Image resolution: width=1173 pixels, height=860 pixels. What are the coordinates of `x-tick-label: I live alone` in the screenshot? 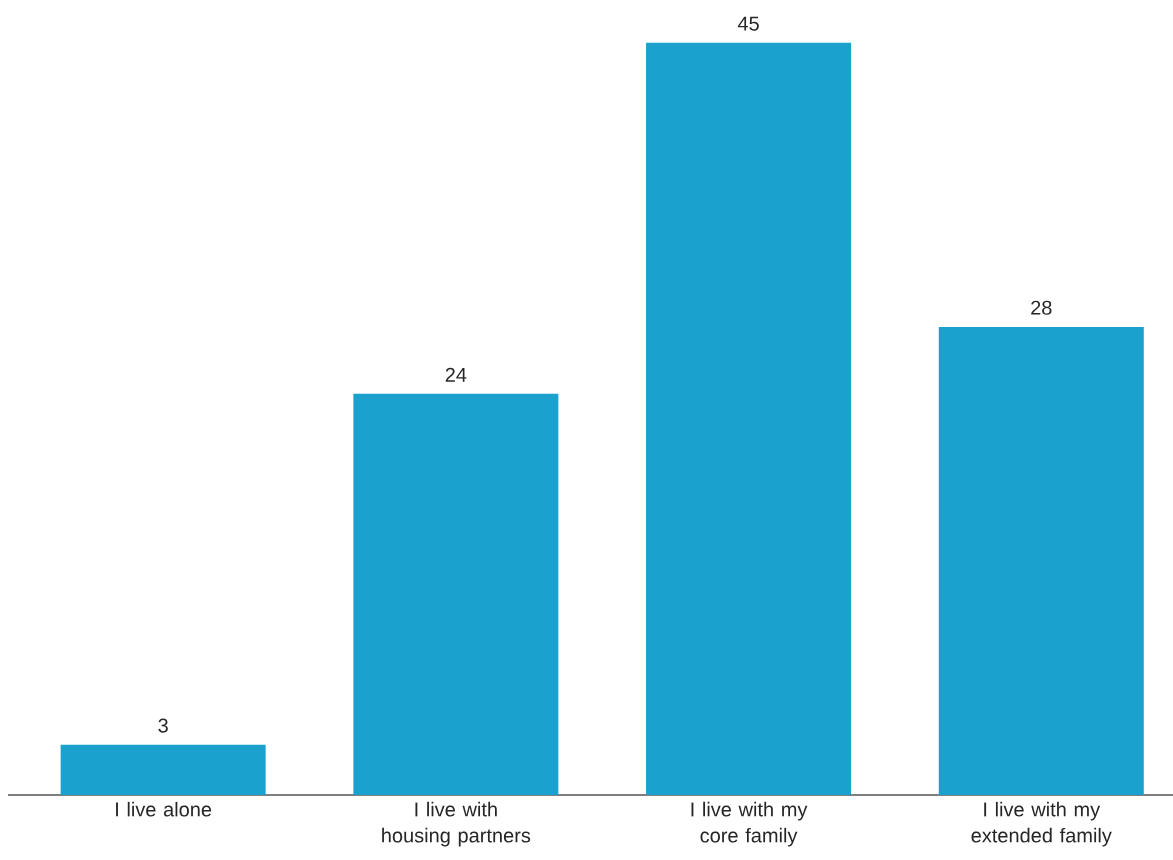 It's located at (164, 809).